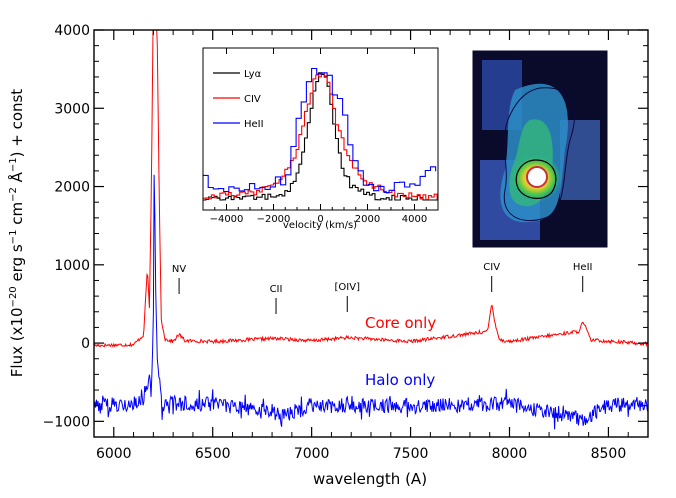 The width and height of the screenshot is (676, 498). I want to click on annotation-cii: CII, so click(276, 289).